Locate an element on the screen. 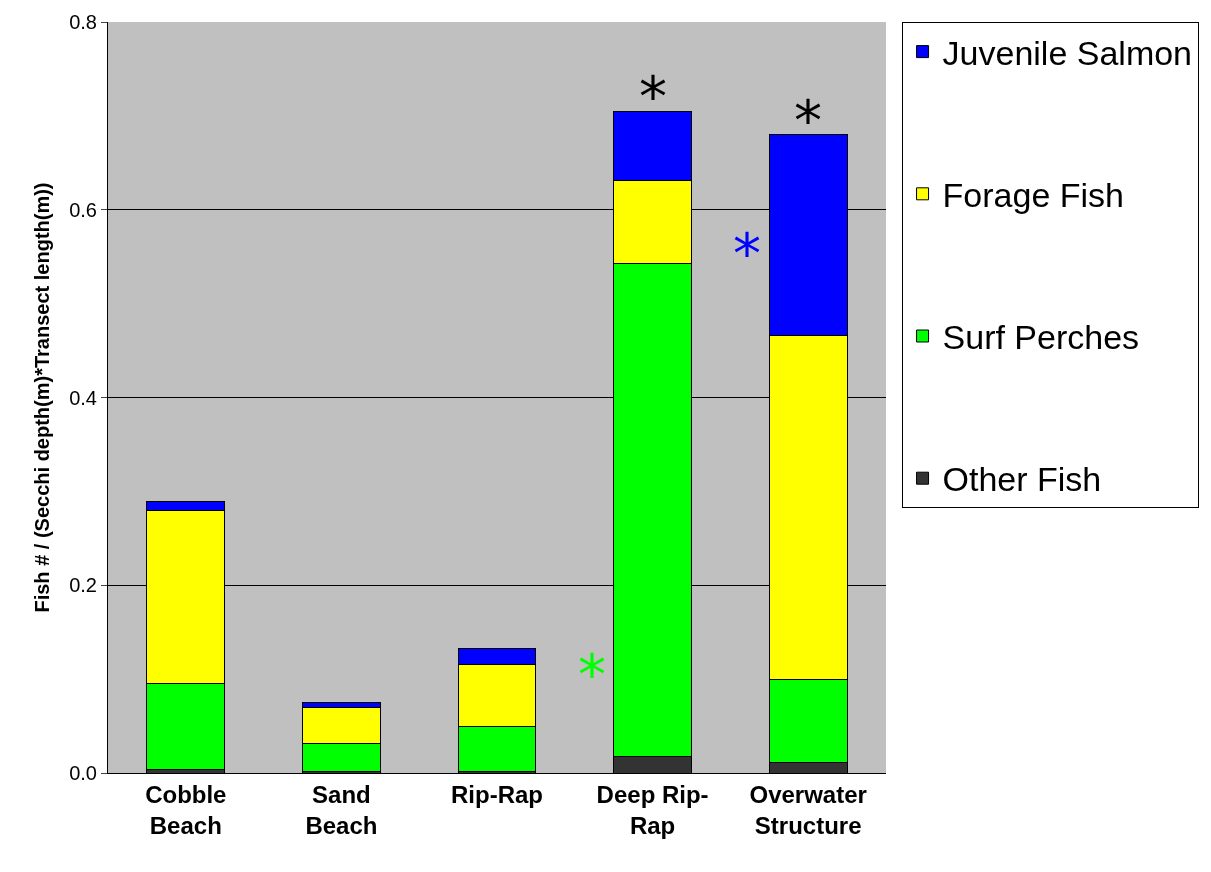 The height and width of the screenshot is (872, 1211). y-axis-title: Fish # / (Secchi depth(m)*Transect length(m)) is located at coordinates (41, 397).